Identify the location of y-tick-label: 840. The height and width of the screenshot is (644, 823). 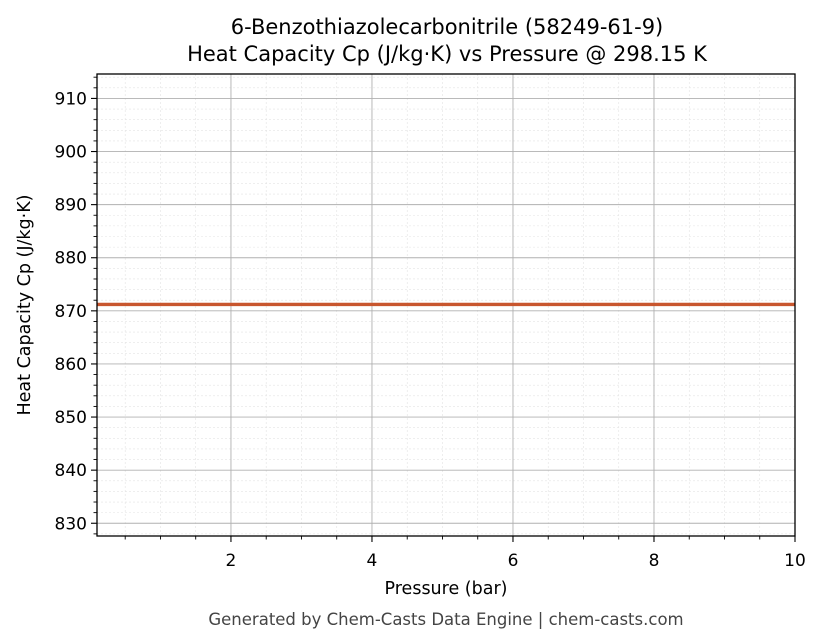
(71, 471).